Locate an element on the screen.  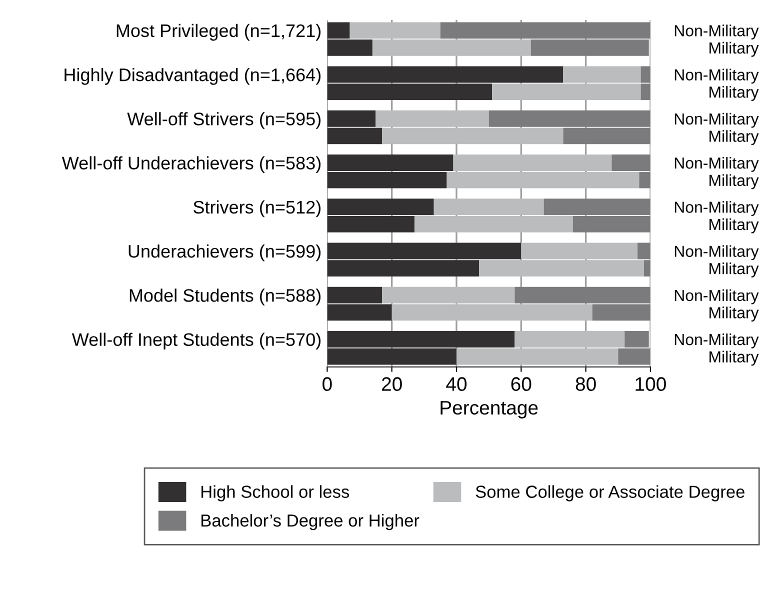
x-tick-label: 60 is located at coordinates (521, 384).